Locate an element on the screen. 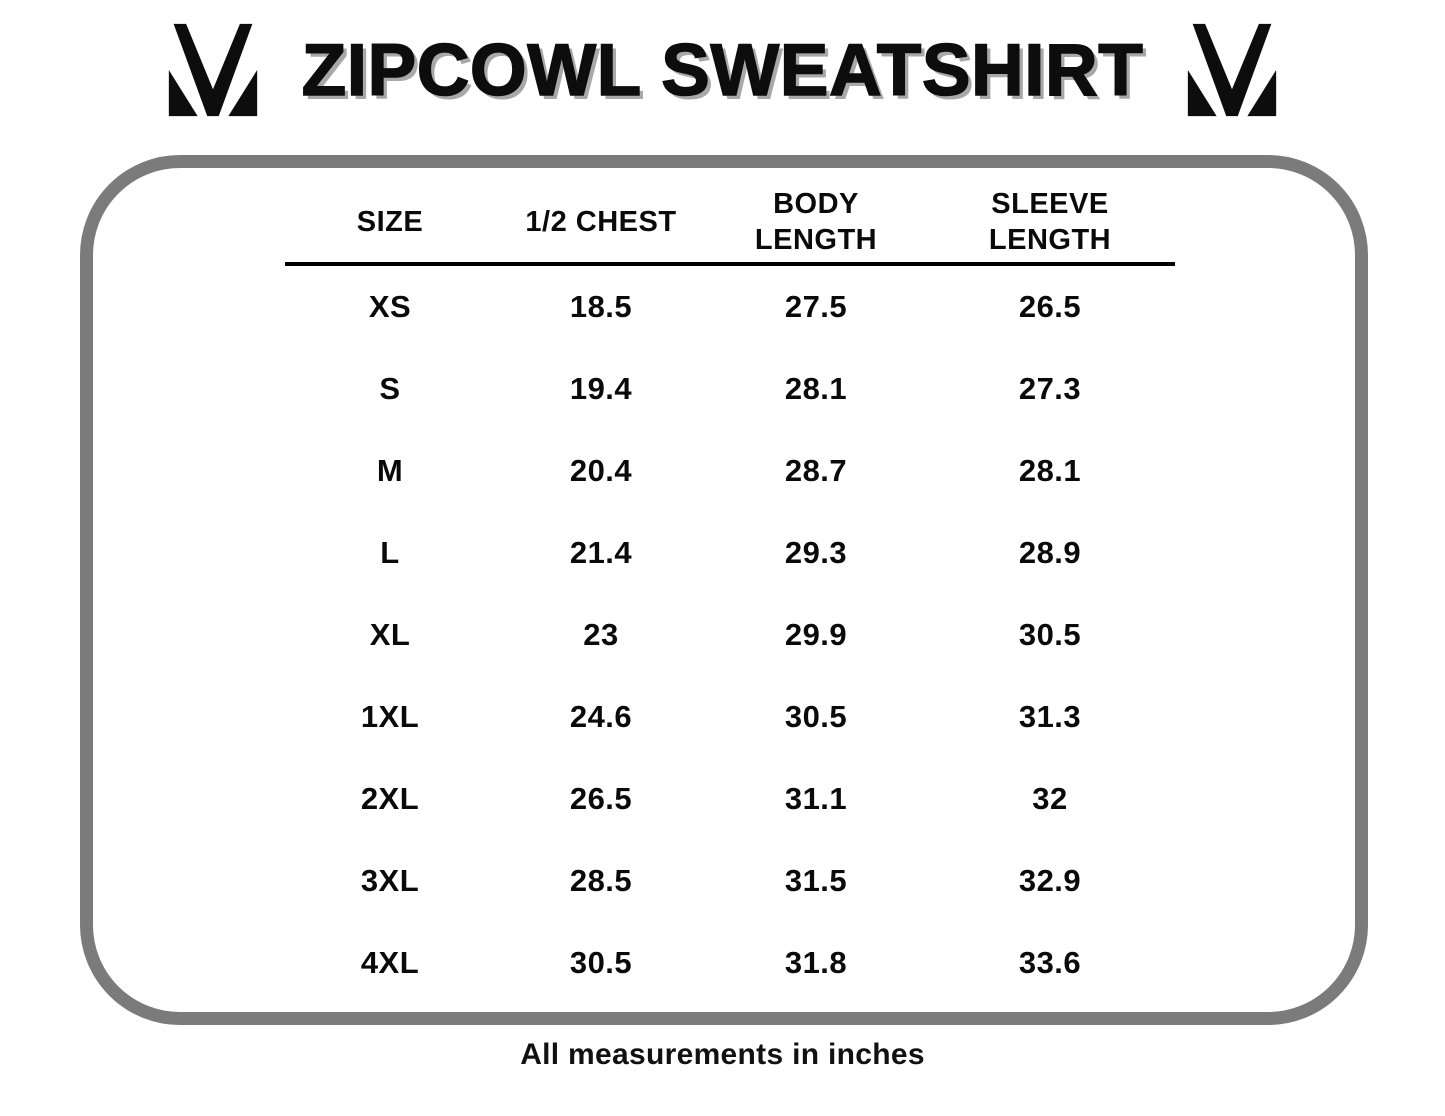 The width and height of the screenshot is (1445, 1116). body-length-value: 29.9 is located at coordinates (816, 634).